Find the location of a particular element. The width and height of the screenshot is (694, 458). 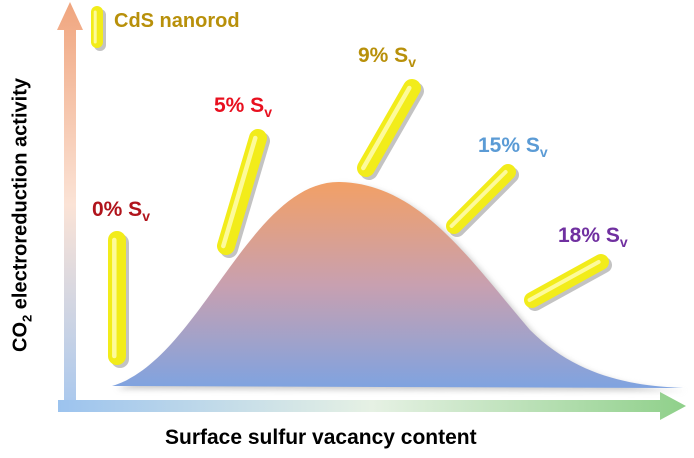

sample-label: 18% Sv is located at coordinates (593, 237).